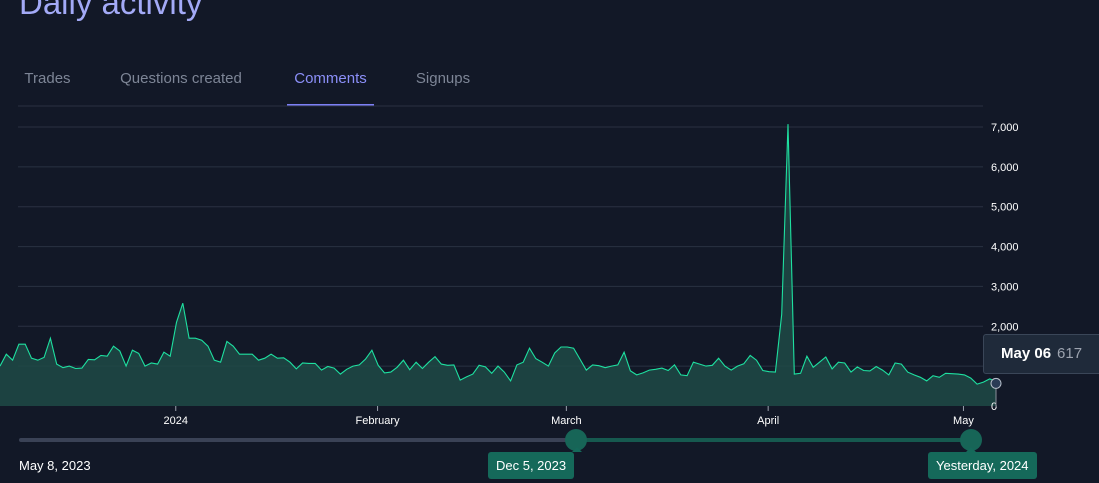  What do you see at coordinates (1005, 168) in the screenshot?
I see `y-tick-label-6: 6,000` at bounding box center [1005, 168].